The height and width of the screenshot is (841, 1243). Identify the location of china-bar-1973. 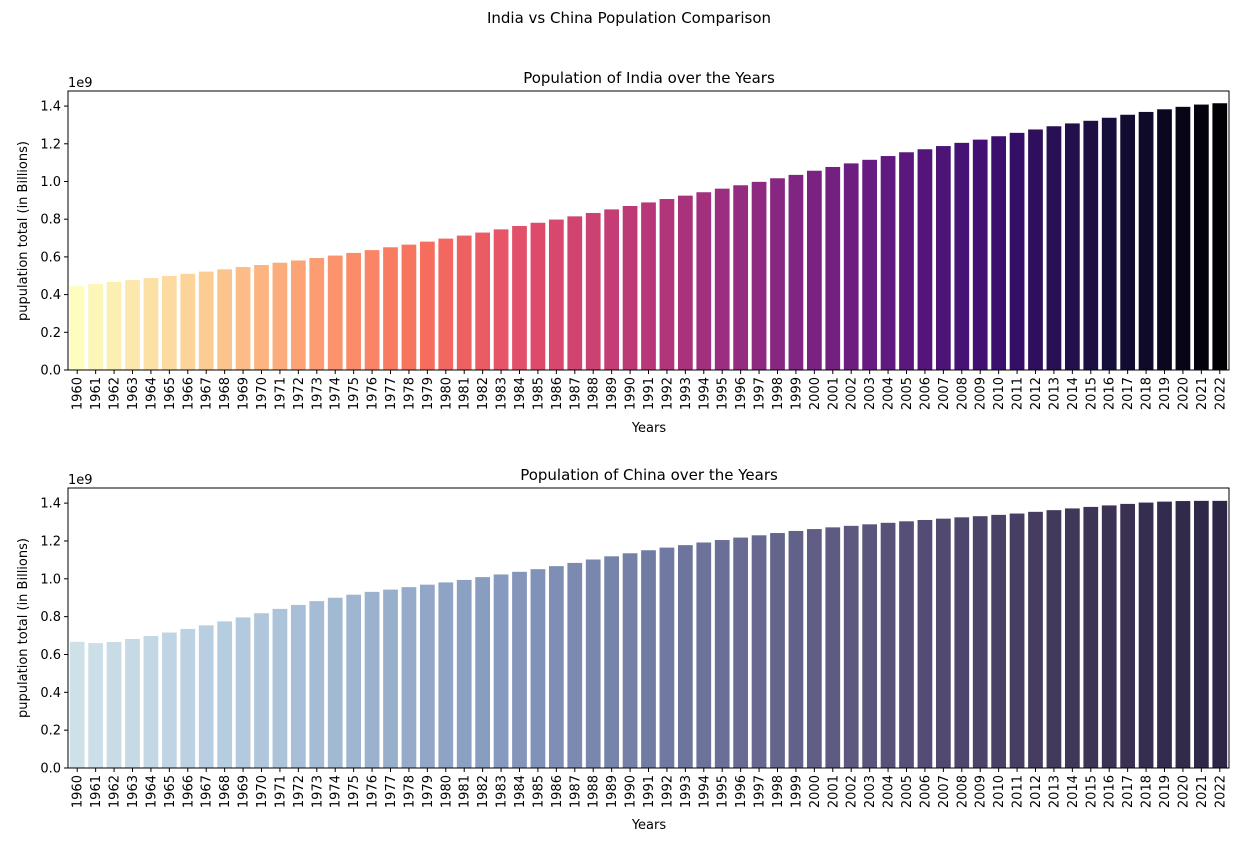
(317, 684).